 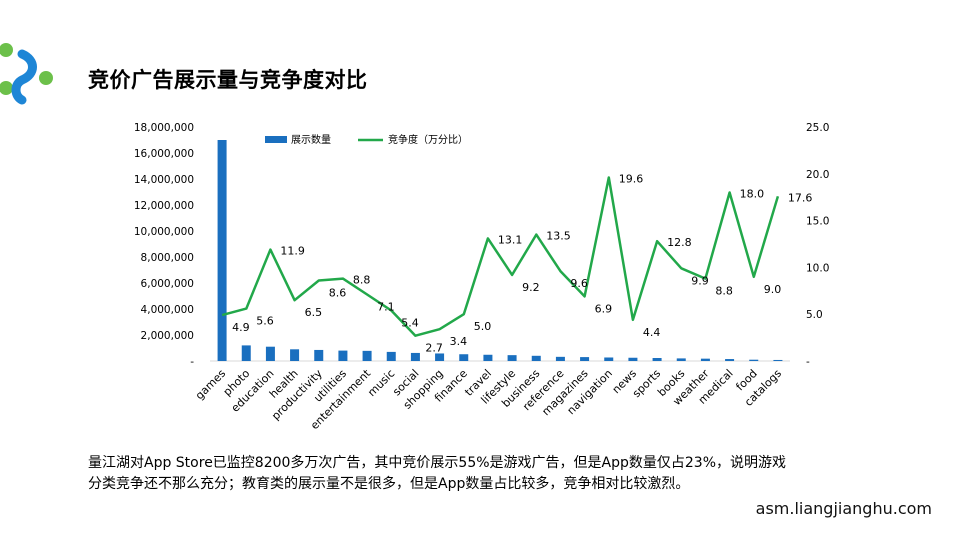 I want to click on line-label-education: 11.9, so click(x=292, y=251).